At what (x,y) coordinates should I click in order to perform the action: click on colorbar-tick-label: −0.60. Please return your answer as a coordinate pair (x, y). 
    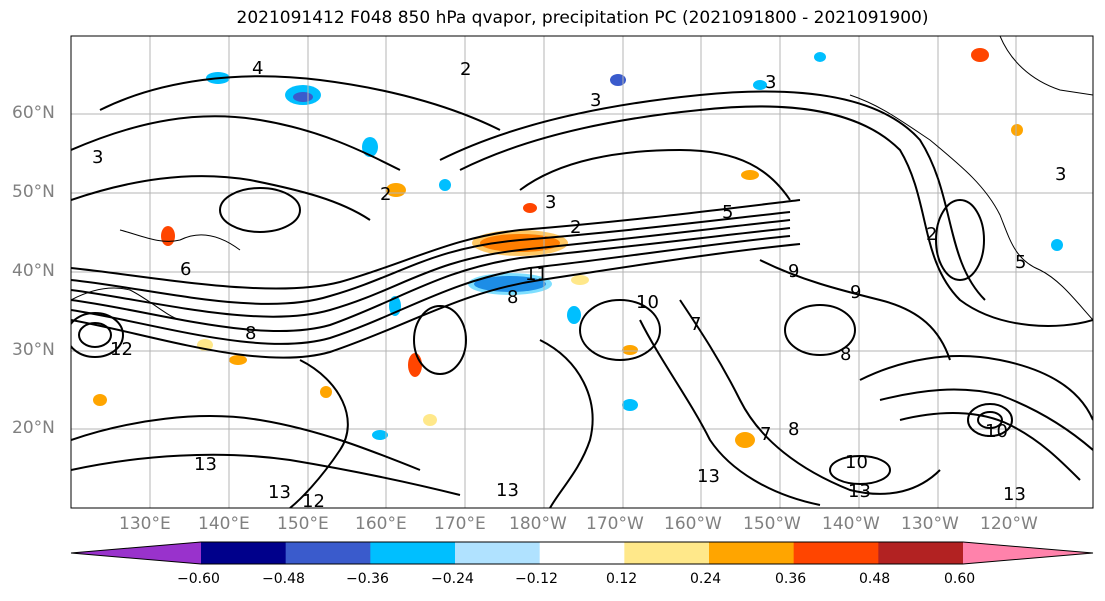
    Looking at the image, I should click on (198, 579).